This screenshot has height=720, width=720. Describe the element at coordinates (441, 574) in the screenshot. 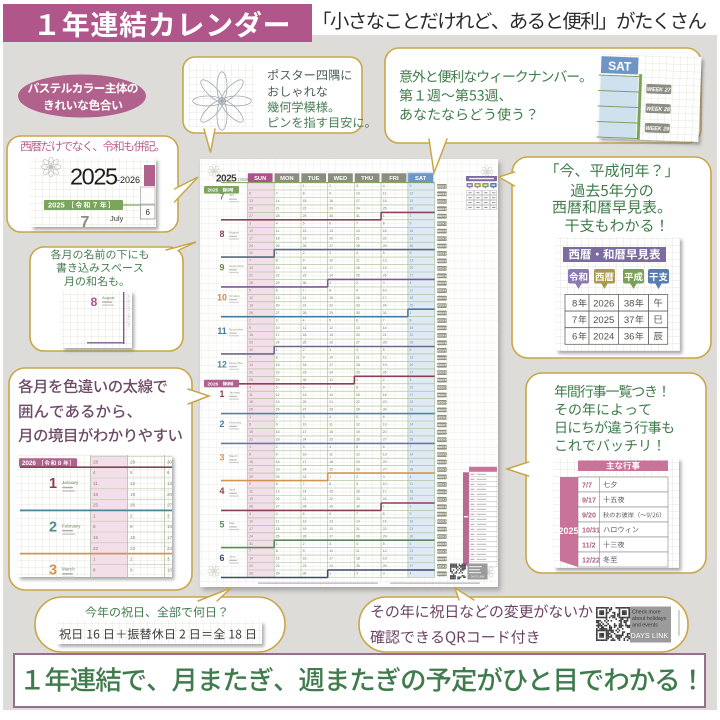

I see `svg-text: WEEK27` at that location.